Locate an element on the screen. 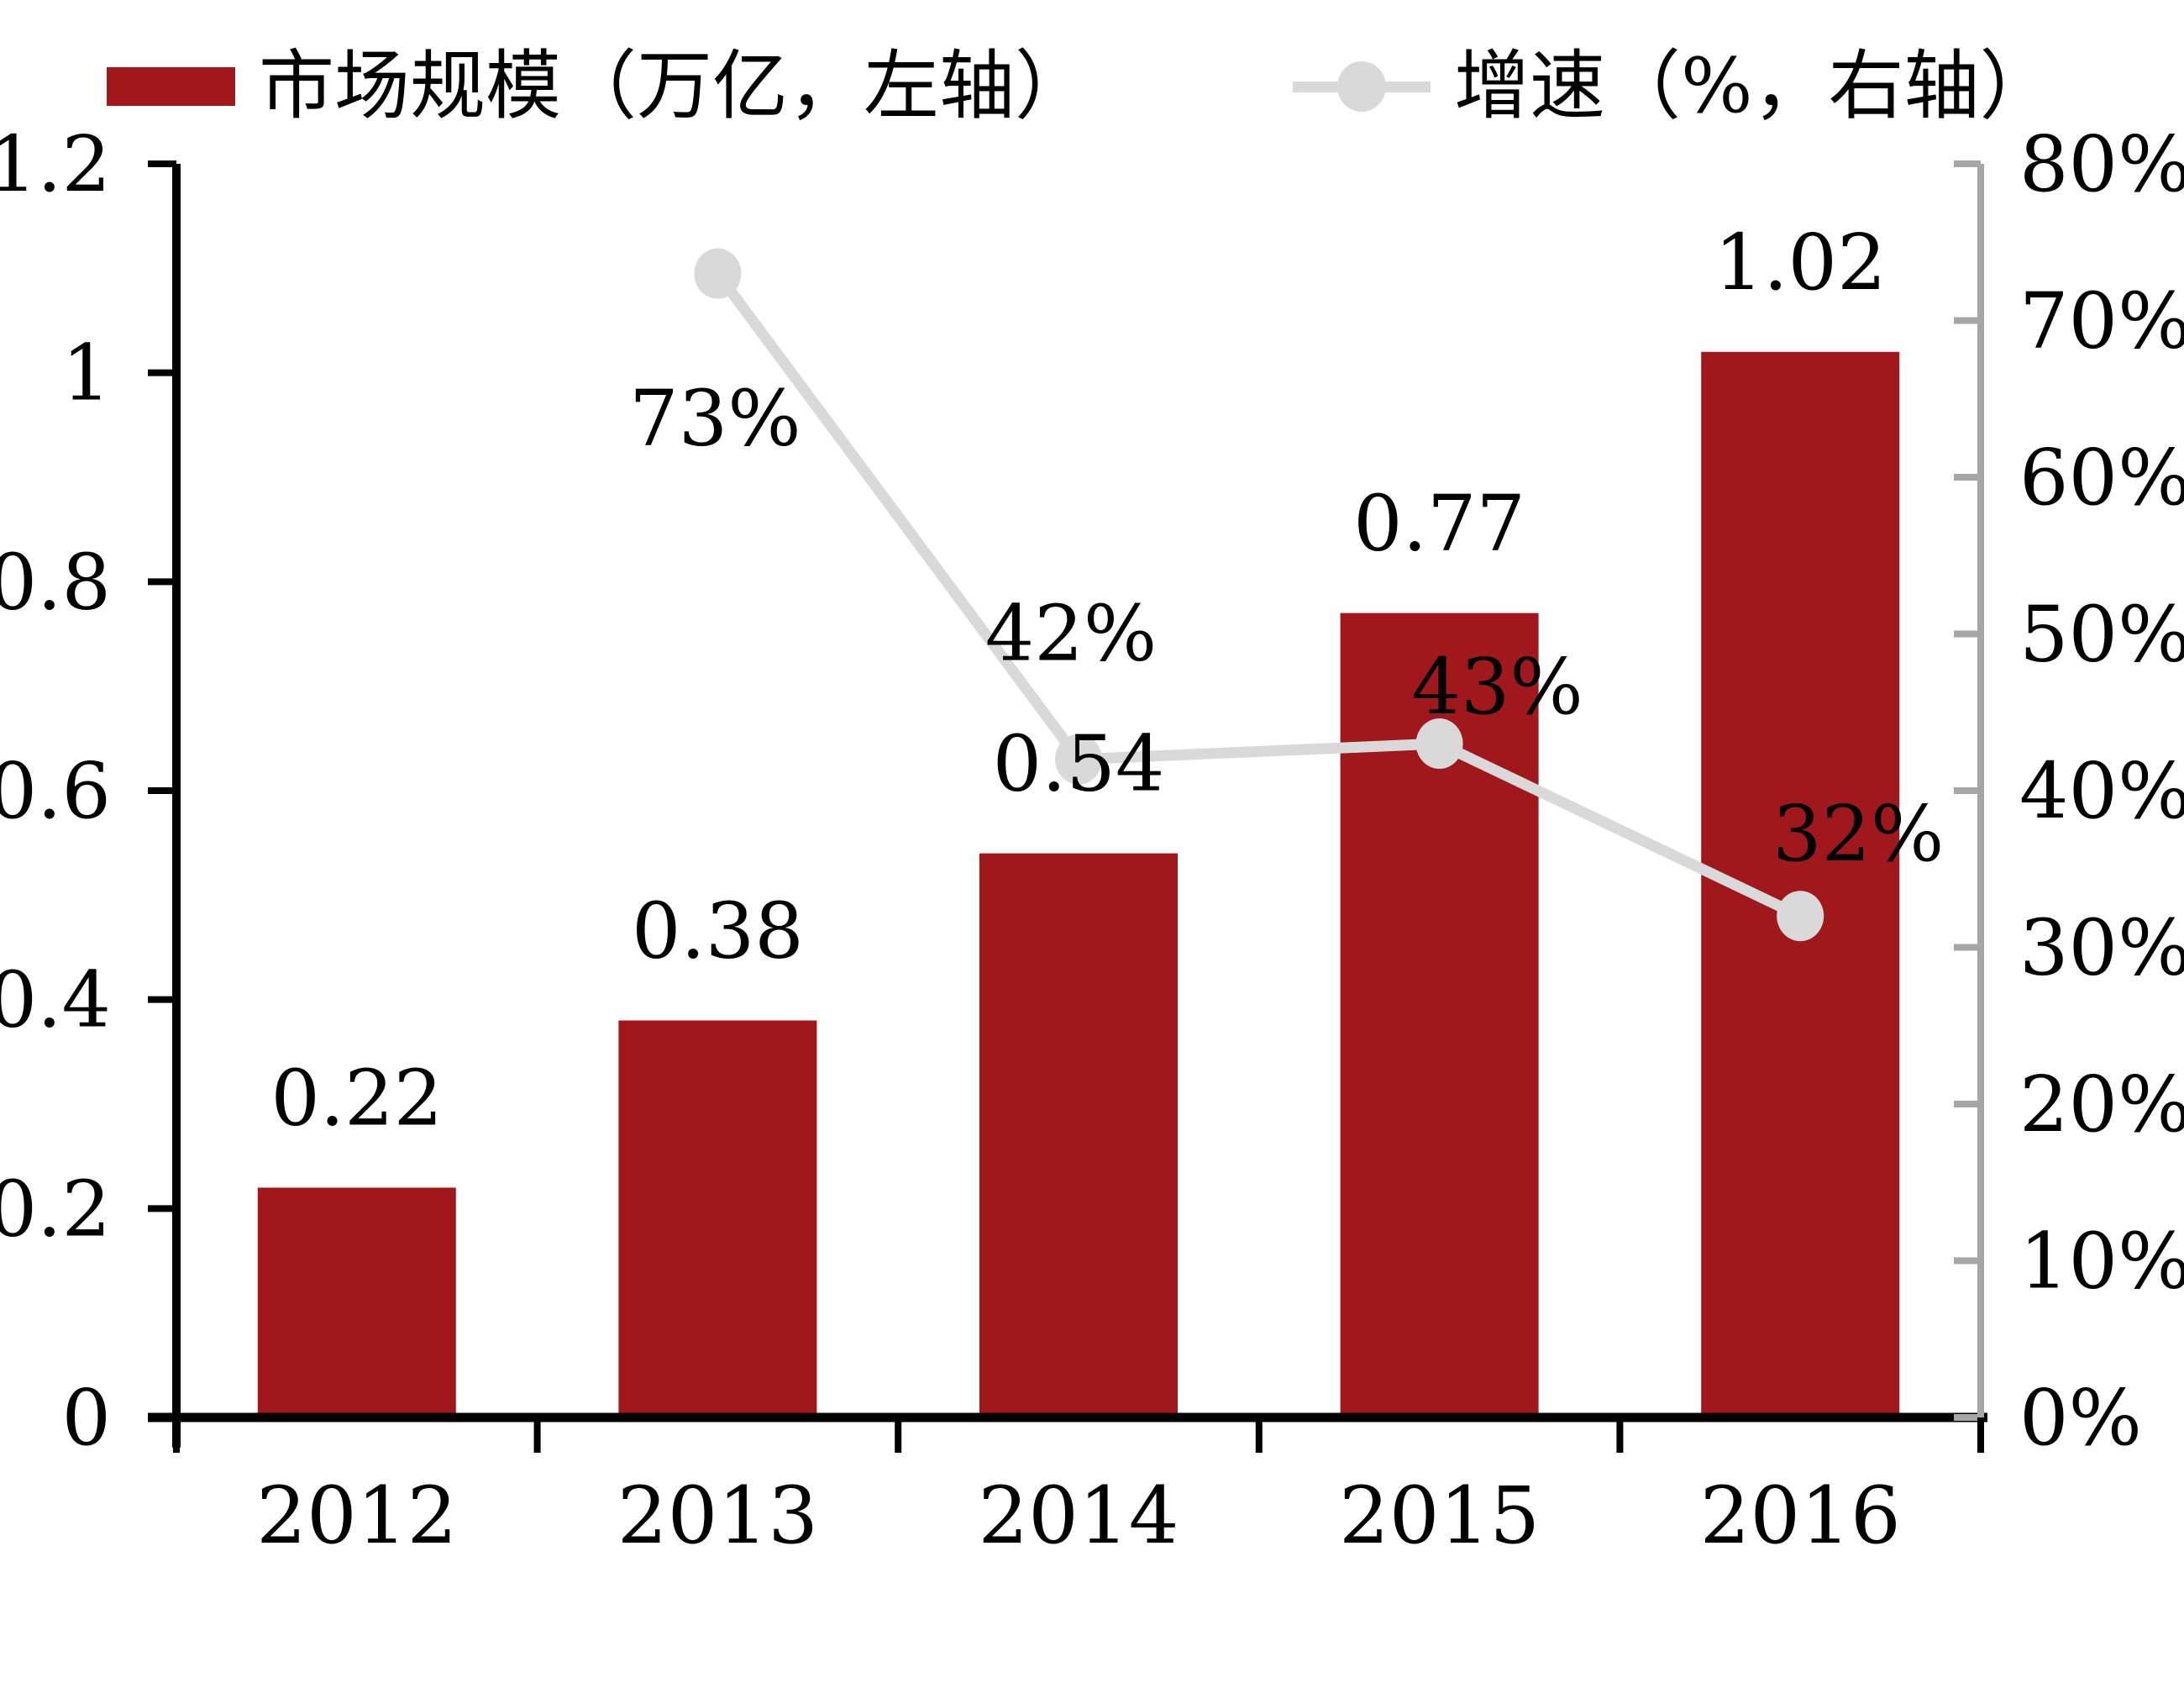  bar-value-label: 0.22 is located at coordinates (356, 1098).